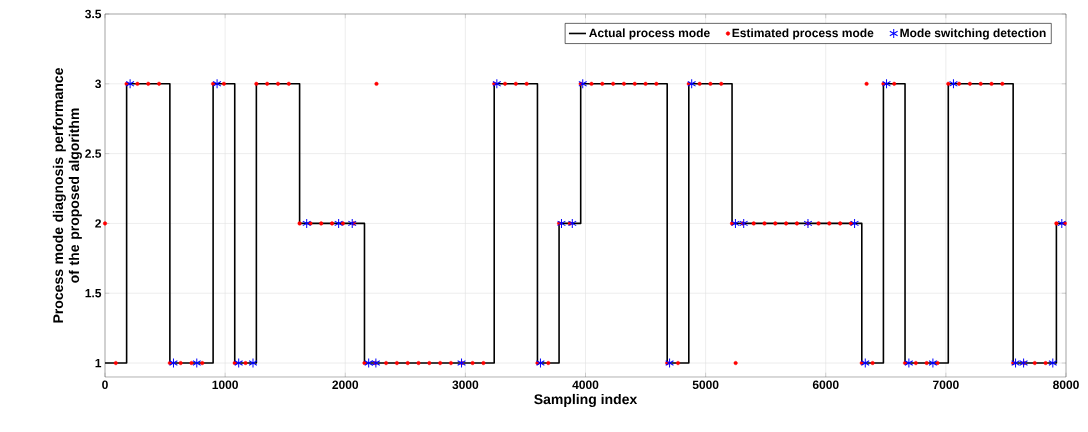 The height and width of the screenshot is (432, 1088). I want to click on y-tick-label: 2.5, so click(93, 153).